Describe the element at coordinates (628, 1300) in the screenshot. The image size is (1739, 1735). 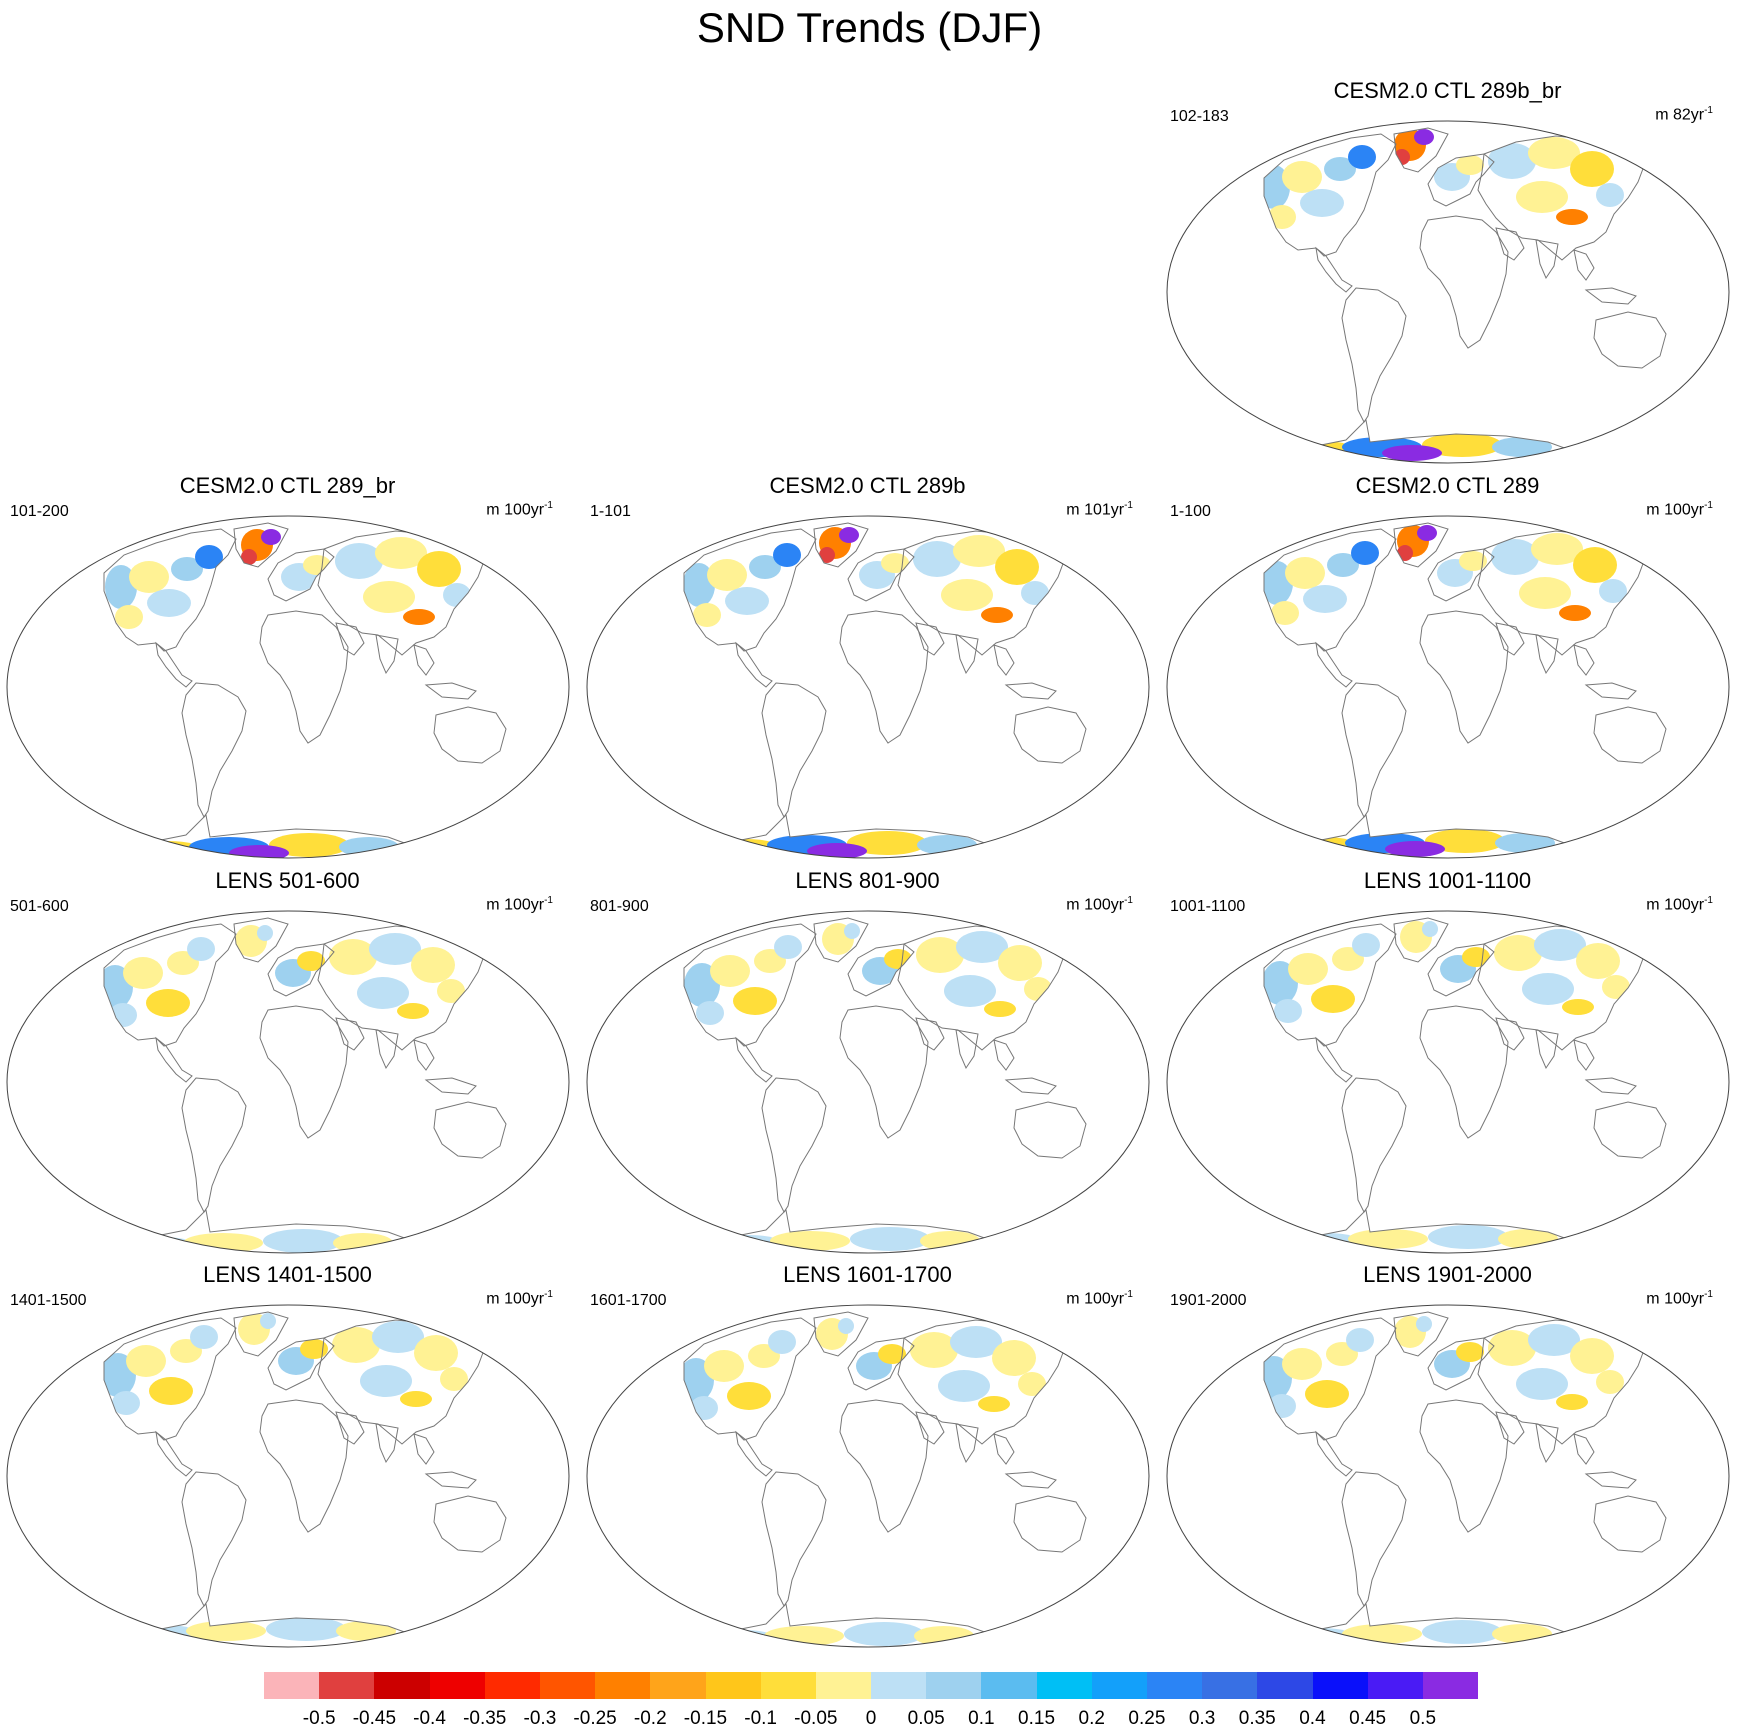
I see `panel-years: 1601-1700` at that location.